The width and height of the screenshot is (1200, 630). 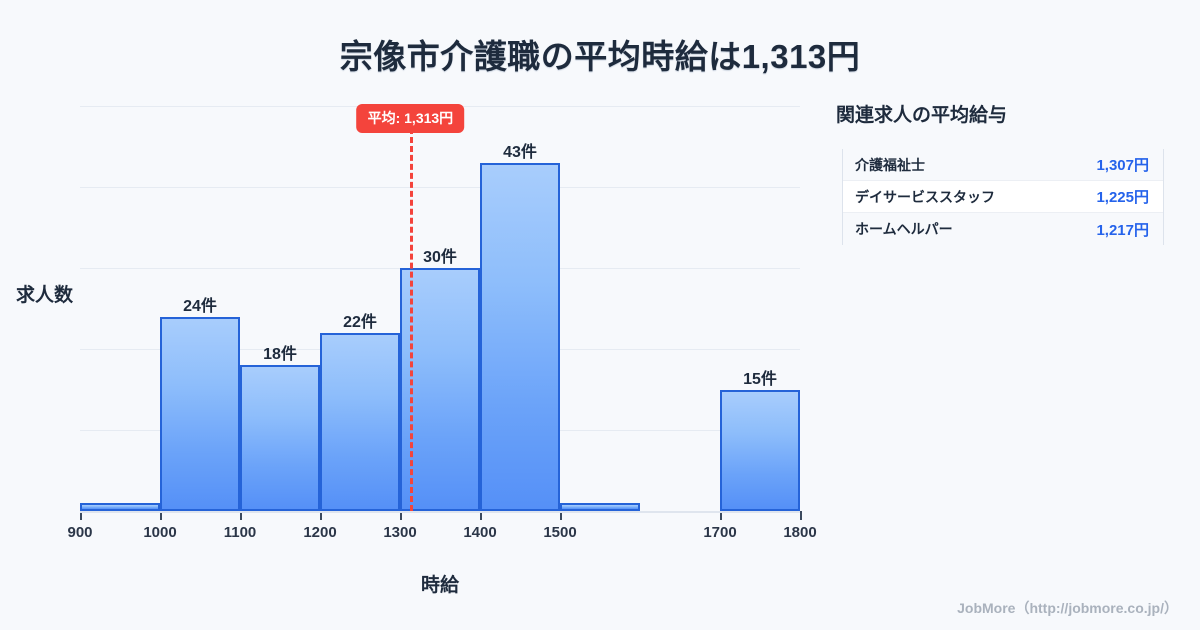 I want to click on bar-value-label: 22件, so click(x=360, y=322).